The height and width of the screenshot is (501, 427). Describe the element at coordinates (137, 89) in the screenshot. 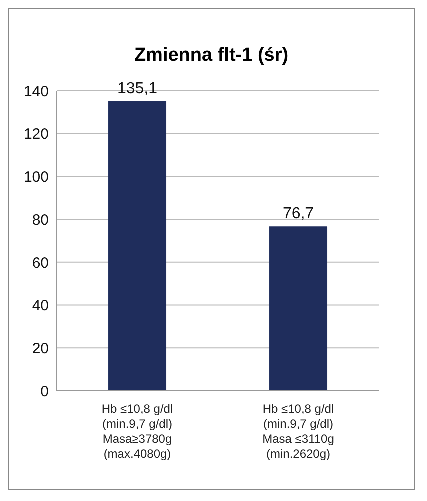

I see `data-label: 135,1` at that location.